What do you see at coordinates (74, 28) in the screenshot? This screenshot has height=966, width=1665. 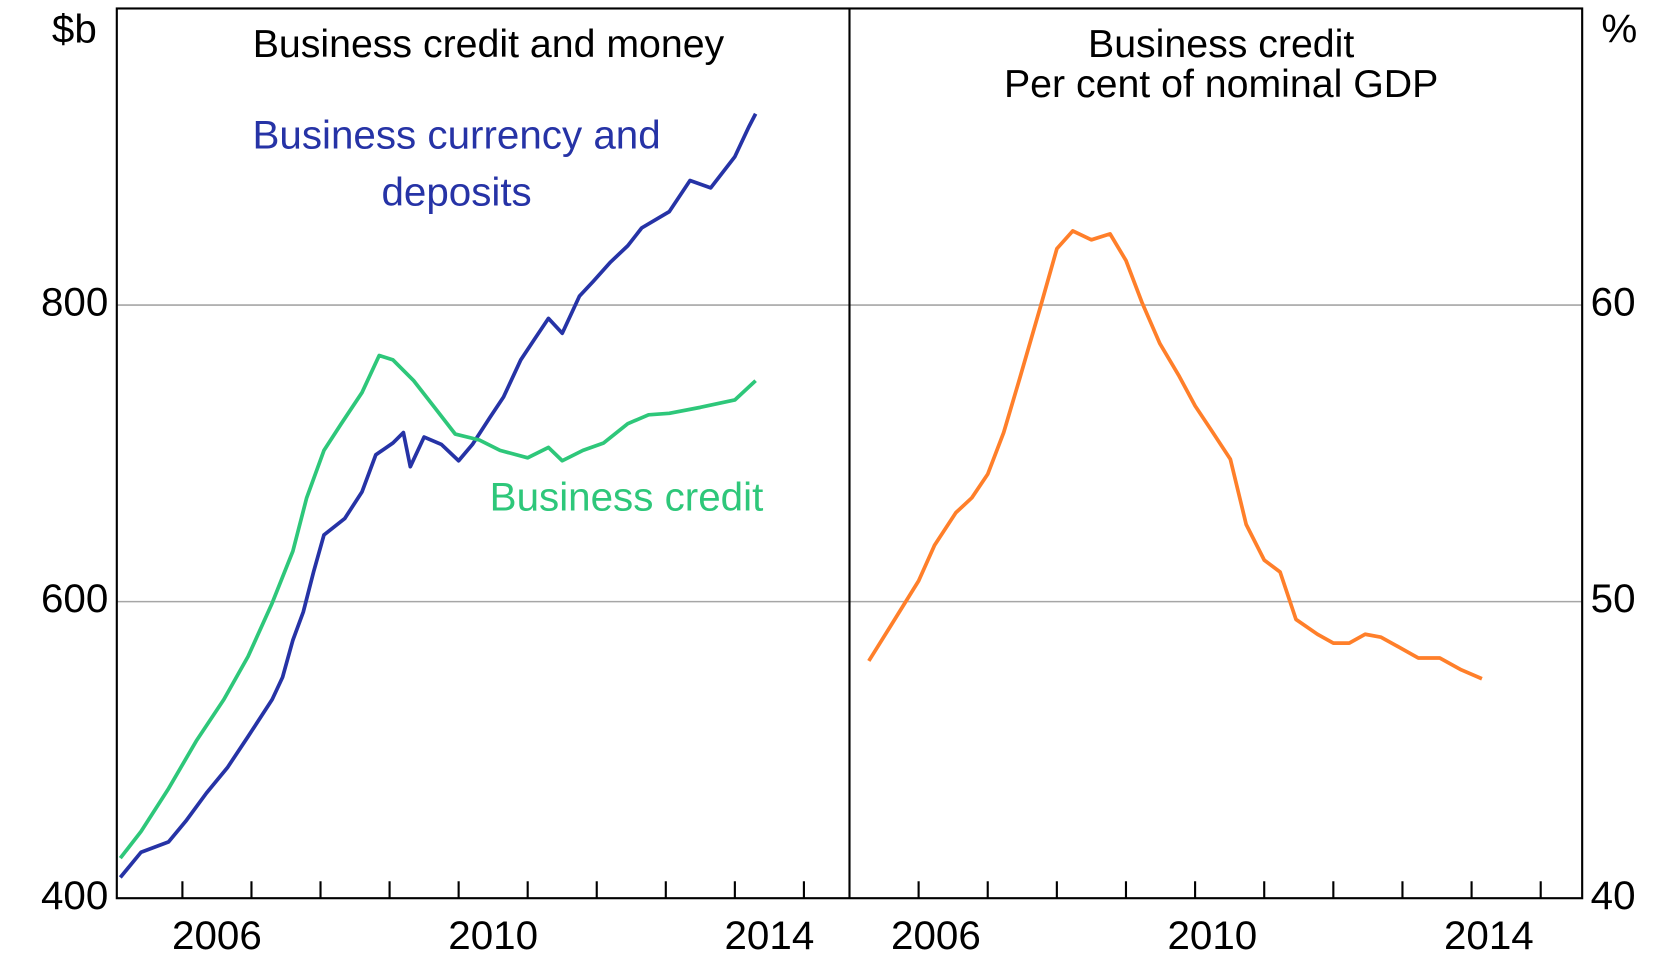 I see `y-axis-unit: $b` at bounding box center [74, 28].